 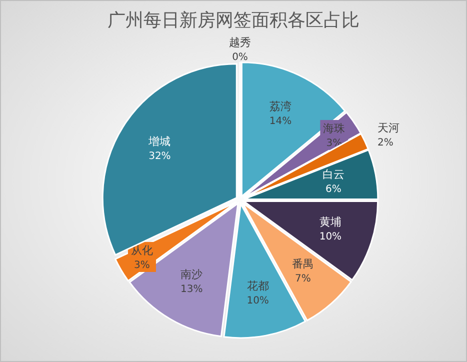 What do you see at coordinates (303, 263) in the screenshot?
I see `slice-label: 番禺` at bounding box center [303, 263].